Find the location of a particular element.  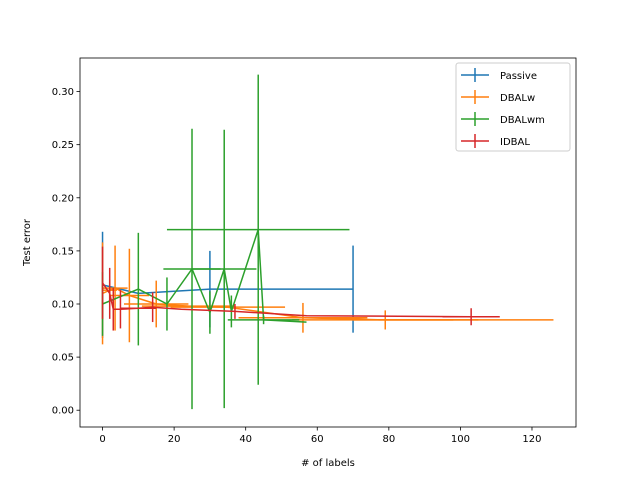

y-tick-label: 0.00 is located at coordinates (63, 411).